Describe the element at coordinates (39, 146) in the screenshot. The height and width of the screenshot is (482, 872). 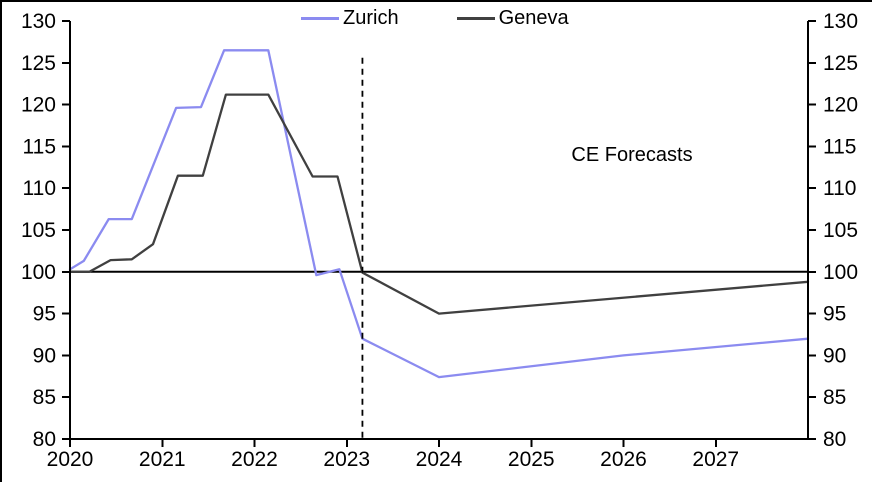
I see `y-tick-label-left: 115` at that location.